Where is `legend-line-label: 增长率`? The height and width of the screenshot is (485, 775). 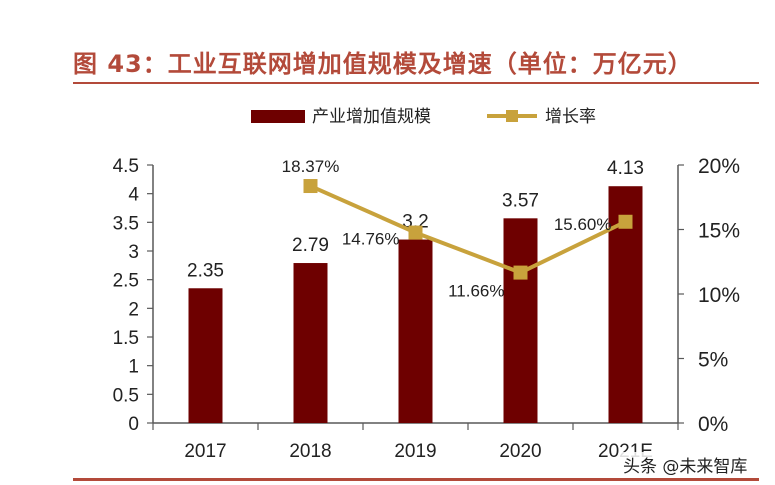 legend-line-label: 增长率 is located at coordinates (570, 116).